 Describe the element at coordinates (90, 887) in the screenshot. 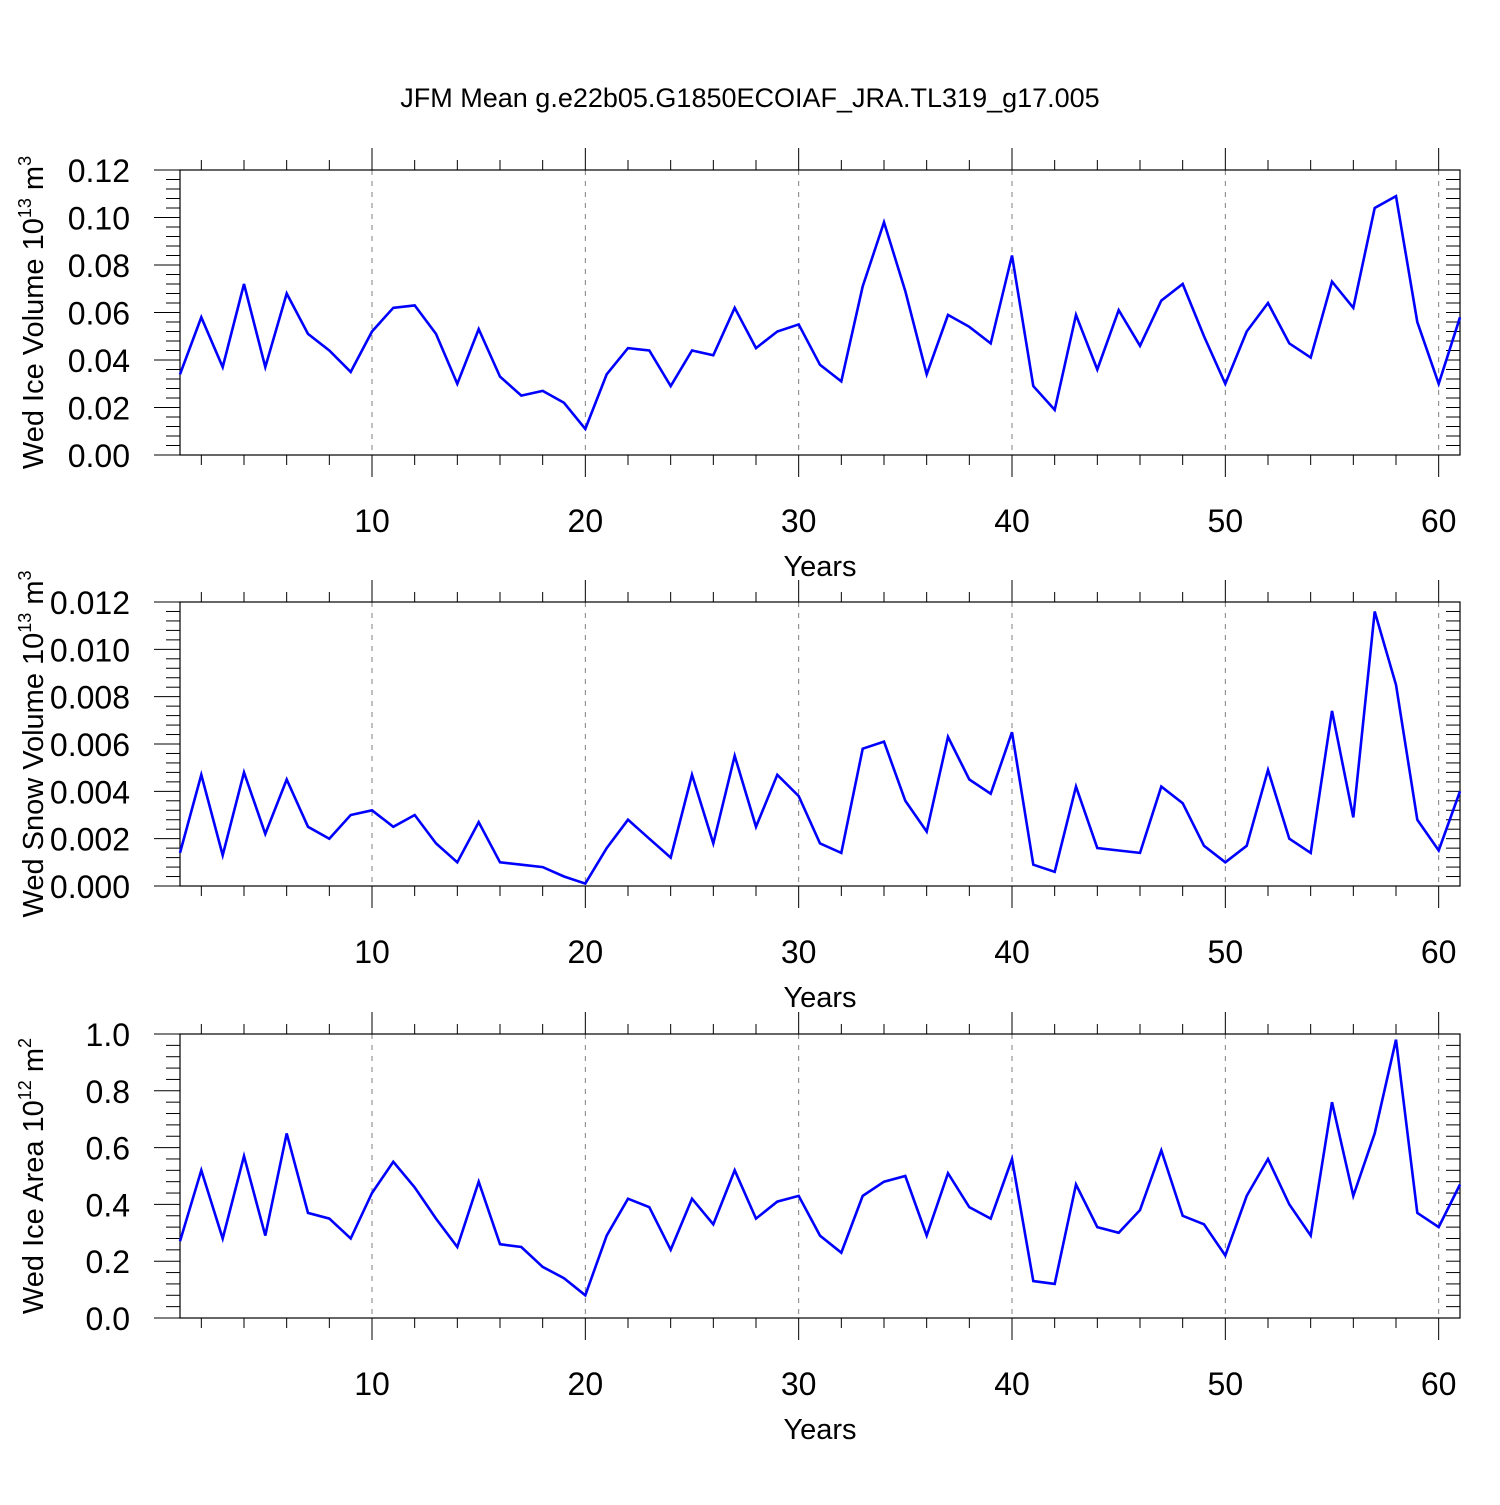

I see `y-tick-label: 0.000` at that location.